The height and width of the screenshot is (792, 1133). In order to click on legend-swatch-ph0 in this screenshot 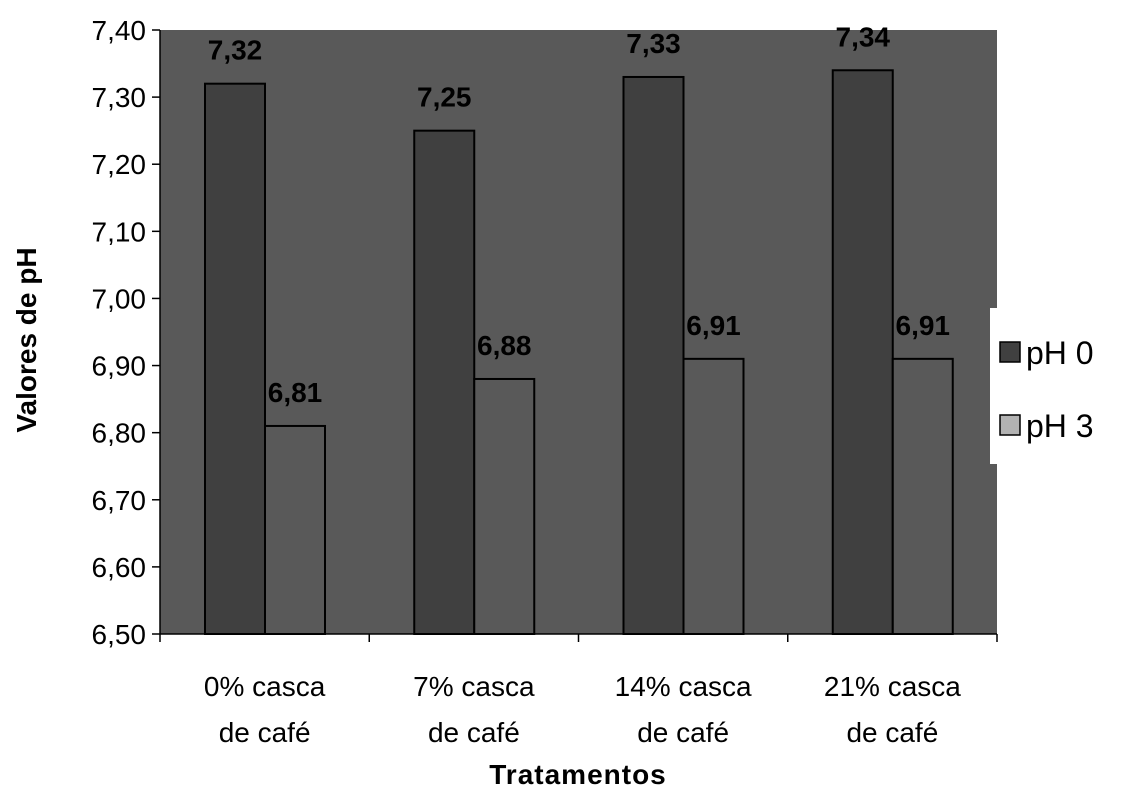, I will do `click(1010, 352)`.